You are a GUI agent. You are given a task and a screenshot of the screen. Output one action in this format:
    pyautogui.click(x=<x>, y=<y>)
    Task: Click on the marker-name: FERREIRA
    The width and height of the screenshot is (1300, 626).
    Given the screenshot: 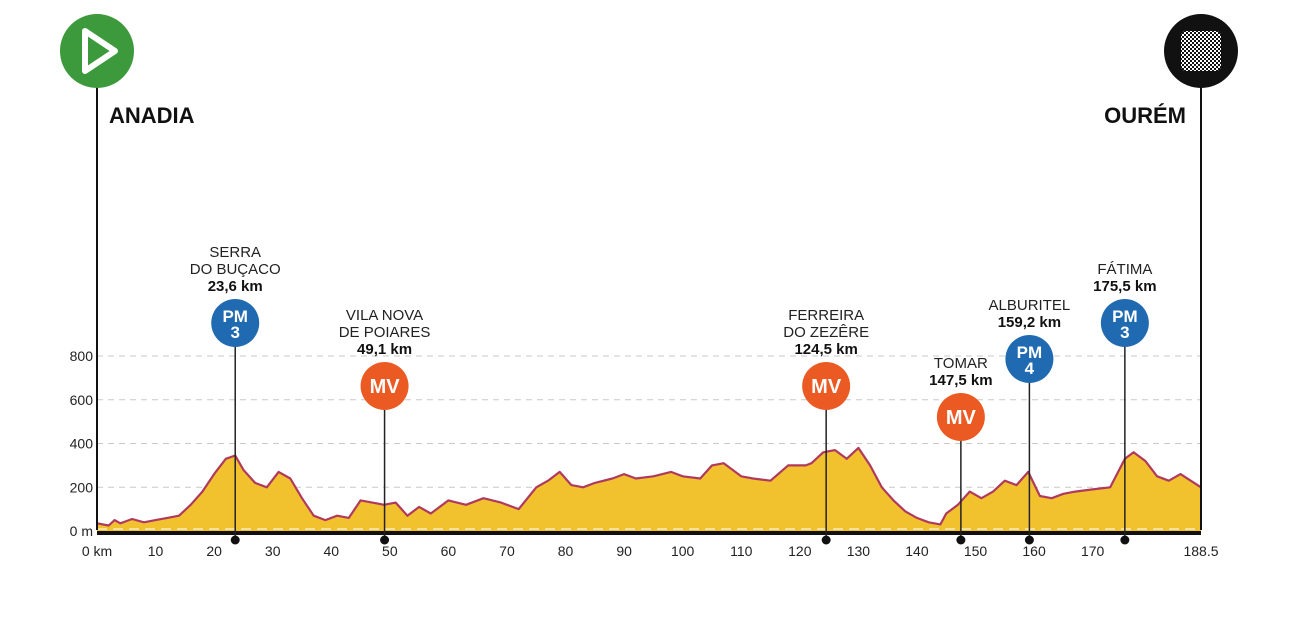 What is the action you would take?
    pyautogui.click(x=826, y=315)
    